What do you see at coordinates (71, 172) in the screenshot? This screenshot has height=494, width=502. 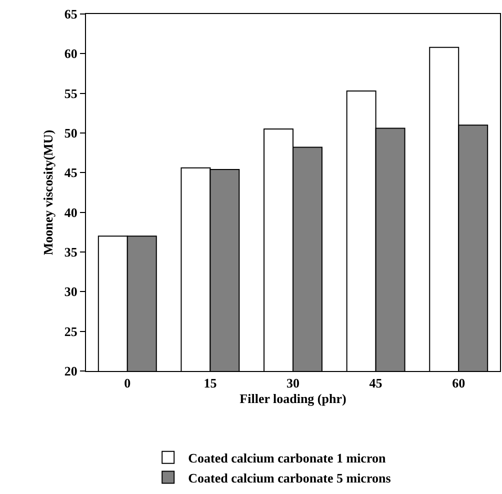 I see `y-tick-label: 45` at bounding box center [71, 172].